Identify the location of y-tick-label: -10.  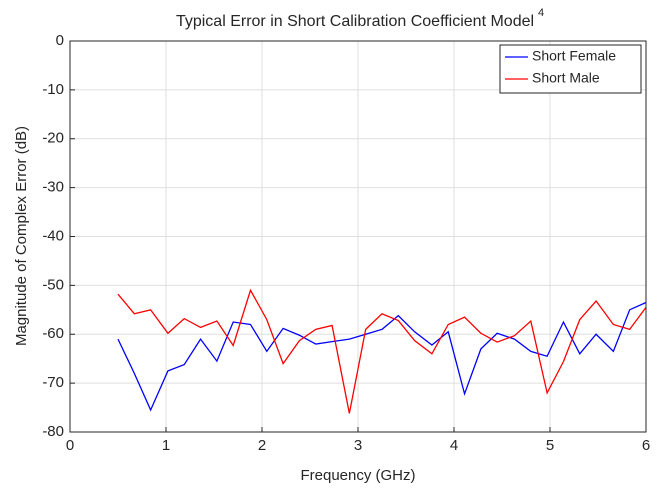
(53, 89).